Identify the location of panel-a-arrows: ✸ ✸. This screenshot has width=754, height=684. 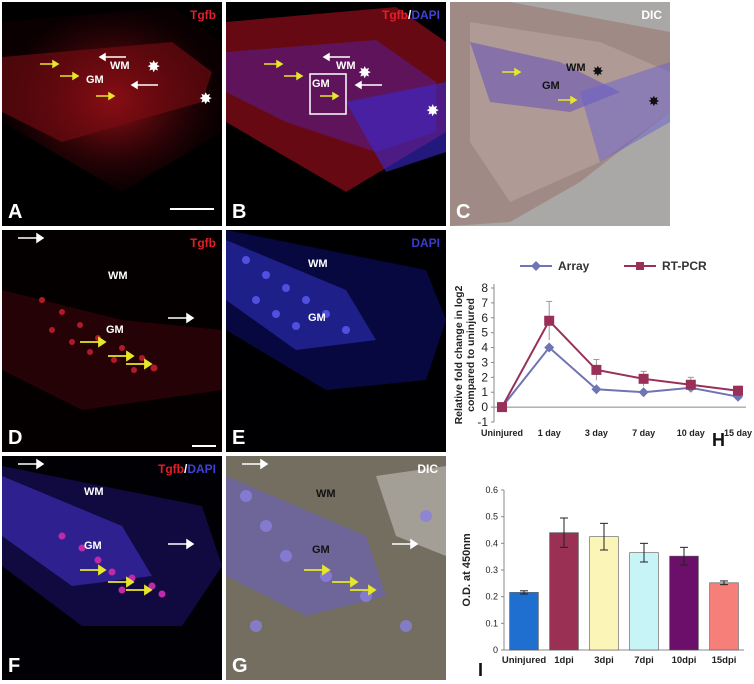
(127, 131).